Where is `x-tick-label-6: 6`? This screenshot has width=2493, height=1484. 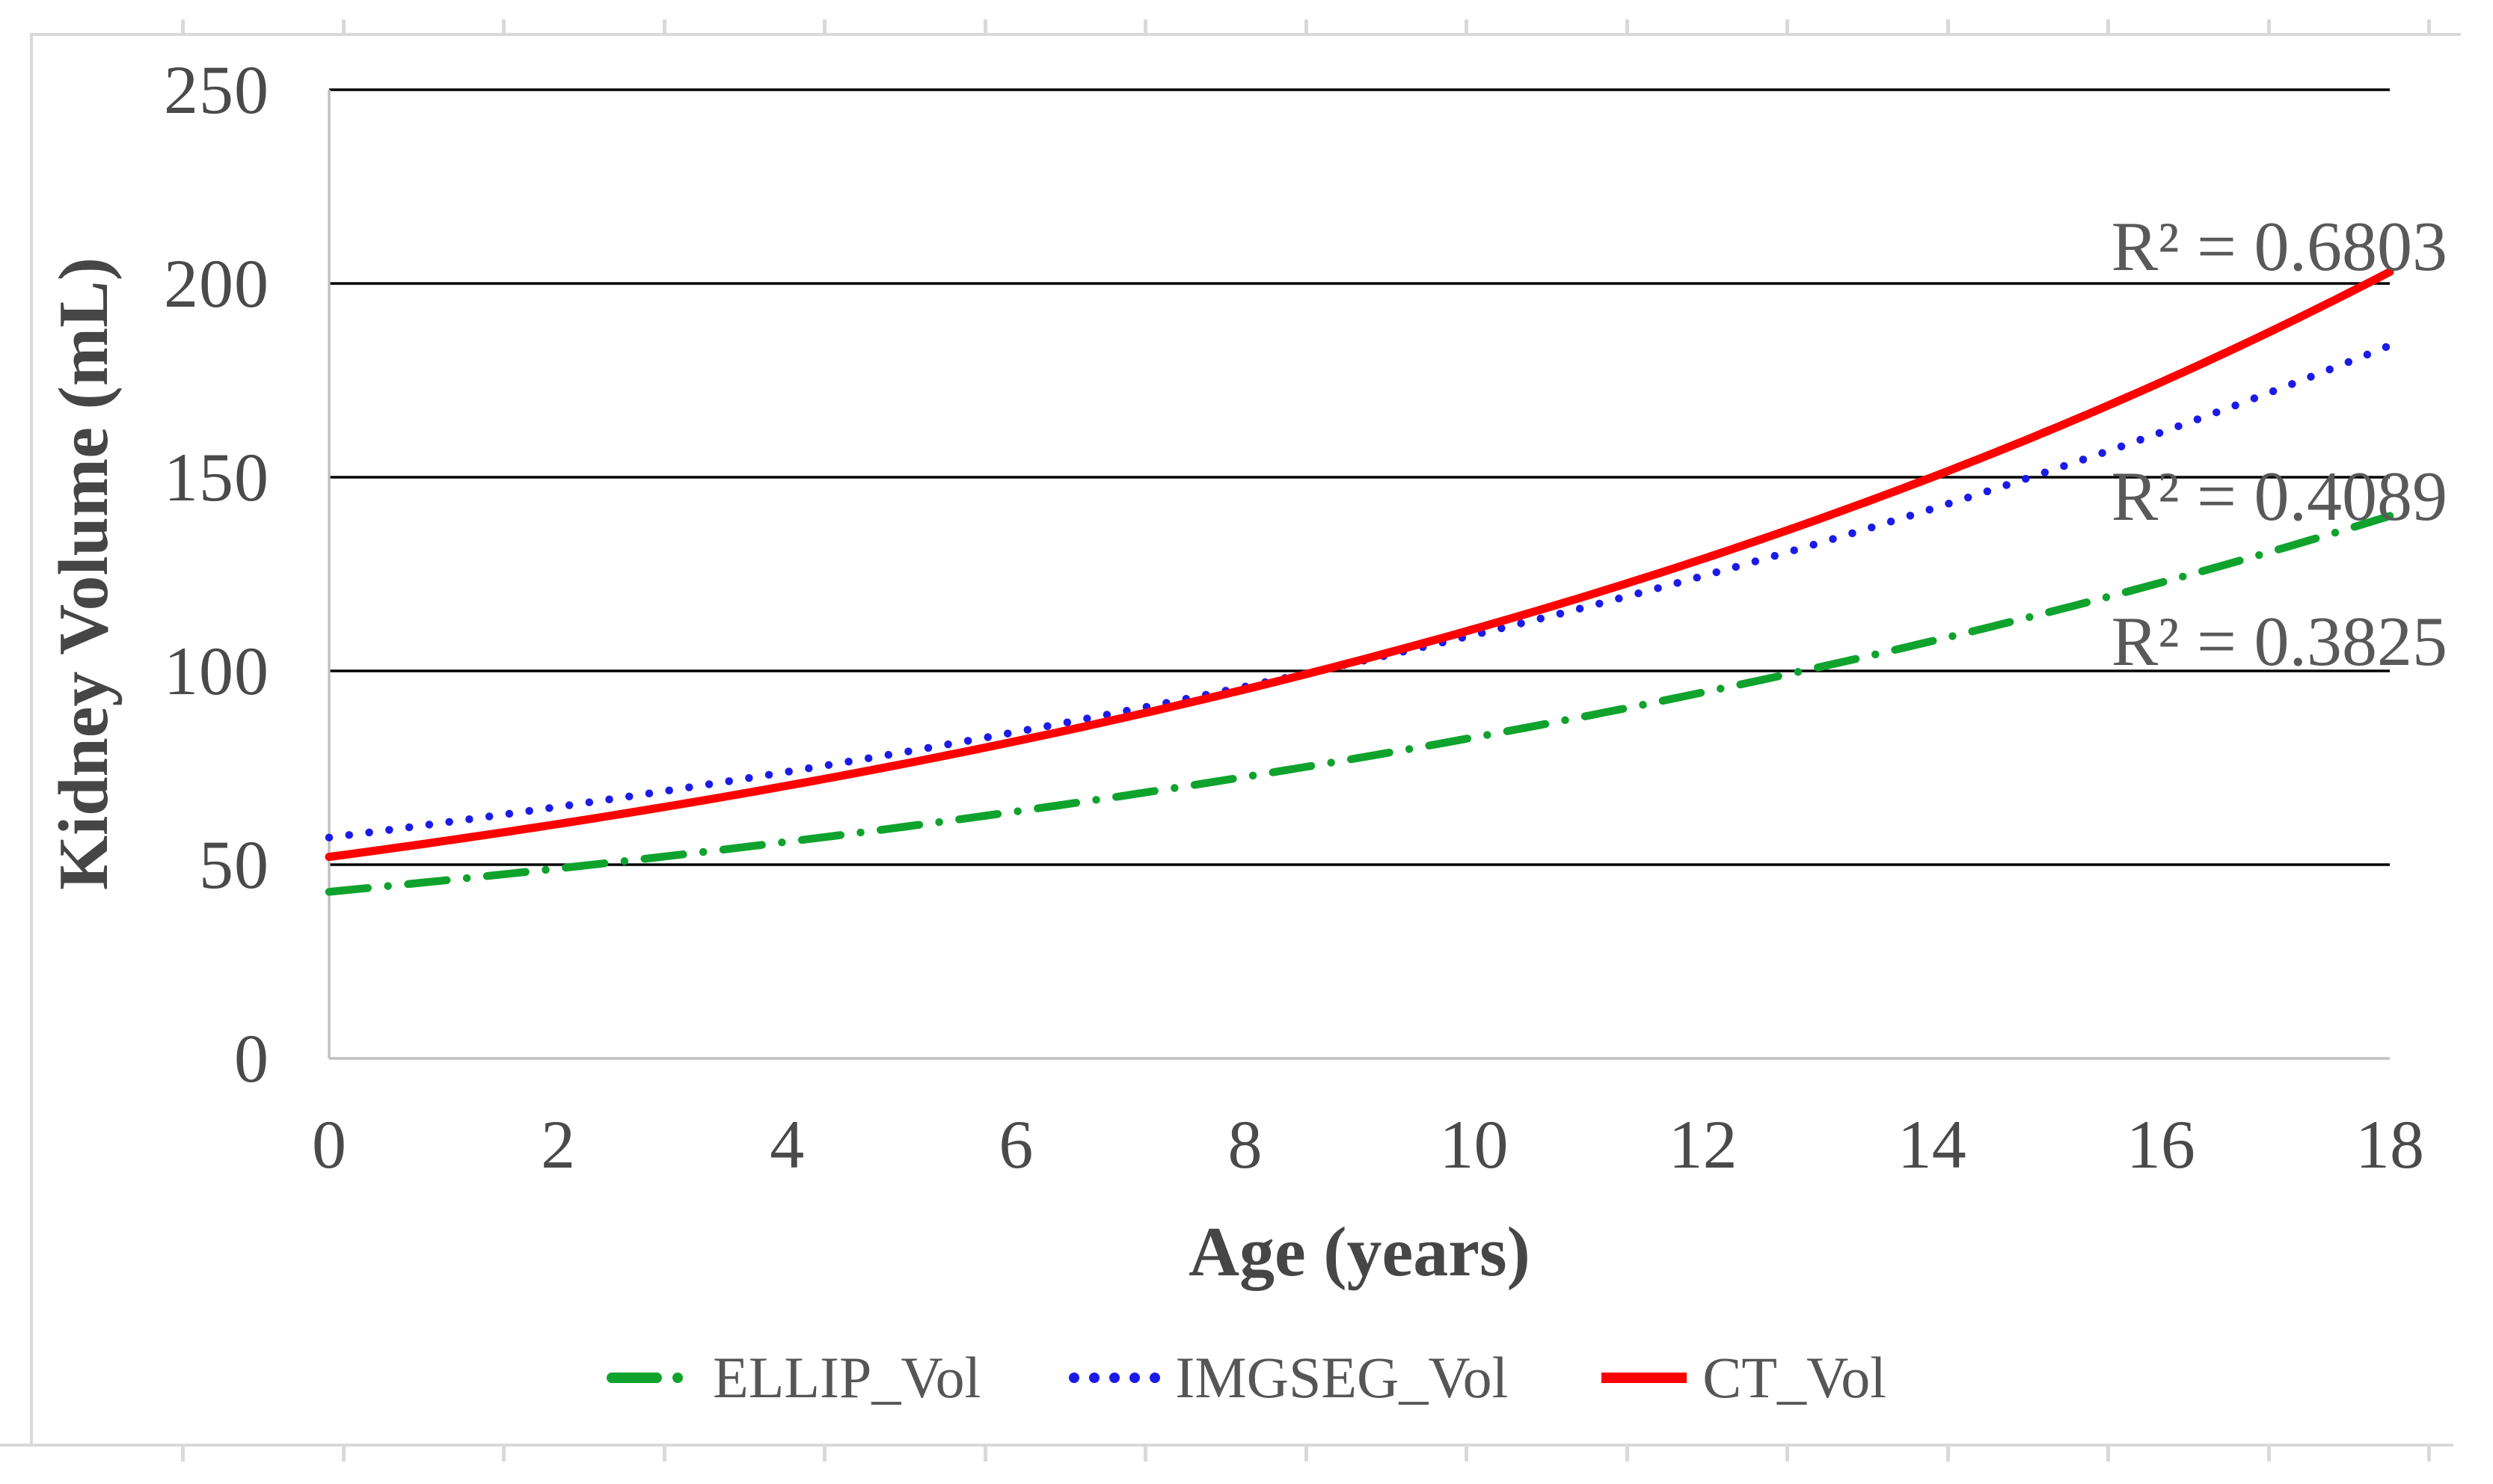 x-tick-label-6: 6 is located at coordinates (1016, 1144).